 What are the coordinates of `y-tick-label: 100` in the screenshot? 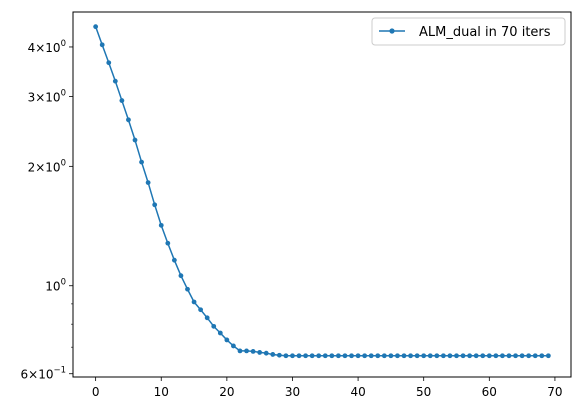 It's located at (55, 286).